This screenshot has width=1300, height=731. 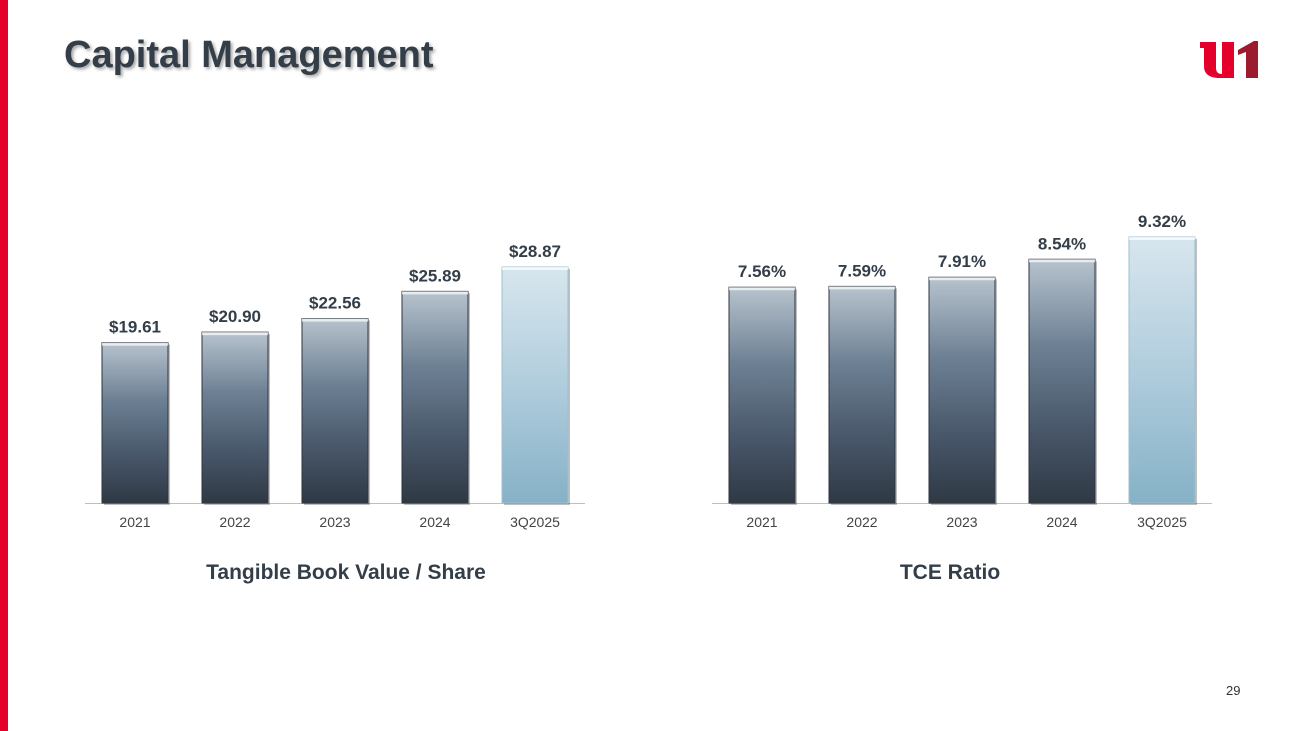 What do you see at coordinates (249, 55) in the screenshot?
I see `page-title: Capital Management` at bounding box center [249, 55].